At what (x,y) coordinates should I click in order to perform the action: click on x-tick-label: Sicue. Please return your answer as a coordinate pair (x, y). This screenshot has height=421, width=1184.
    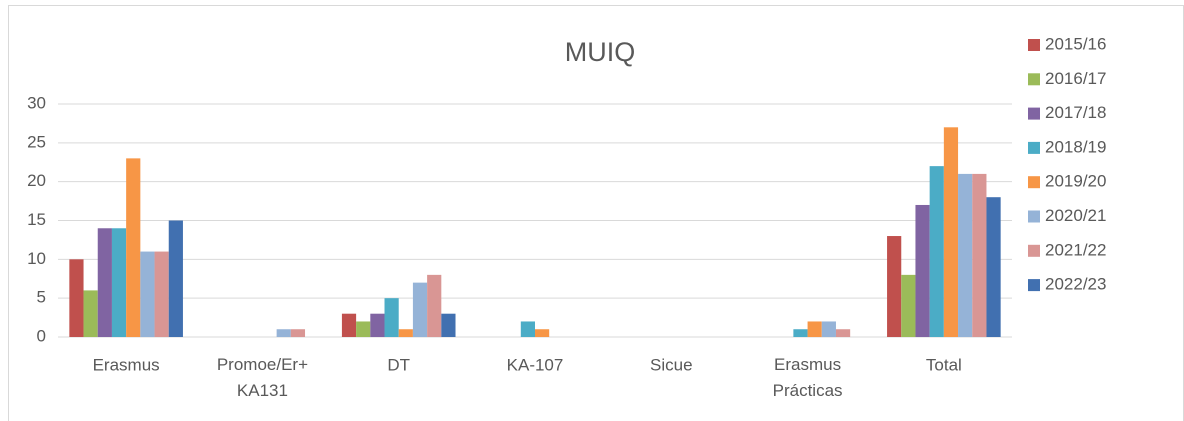
    Looking at the image, I should click on (671, 364).